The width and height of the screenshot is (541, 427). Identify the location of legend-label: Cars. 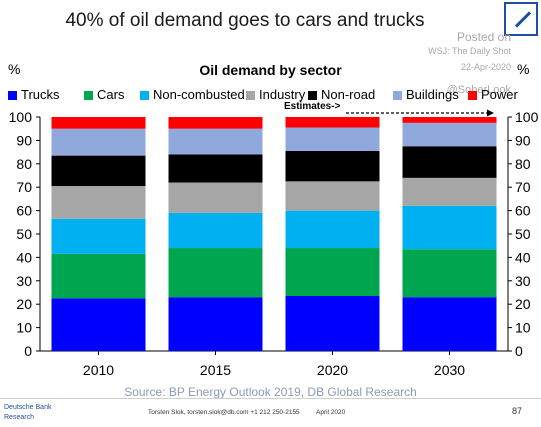
(111, 94).